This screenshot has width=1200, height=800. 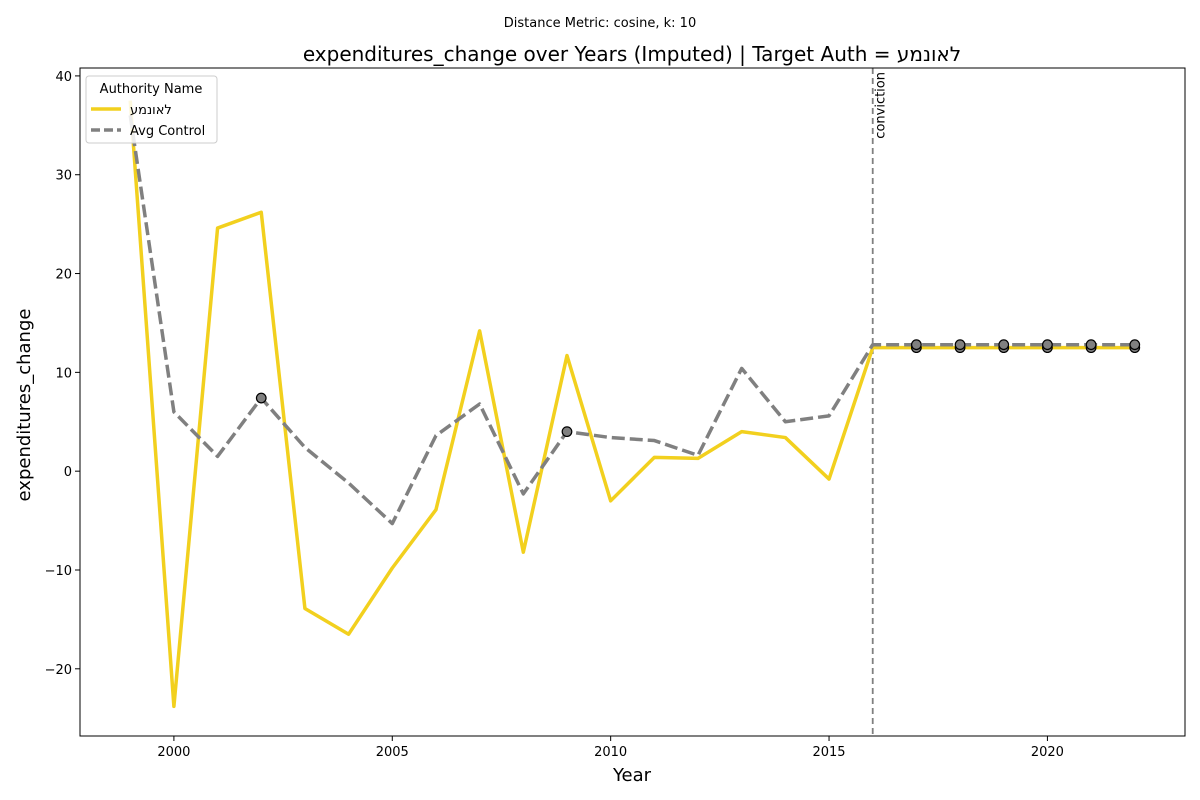 I want to click on chart-suptitle: Distance Metric: cosine, k: 10, so click(x=600, y=23).